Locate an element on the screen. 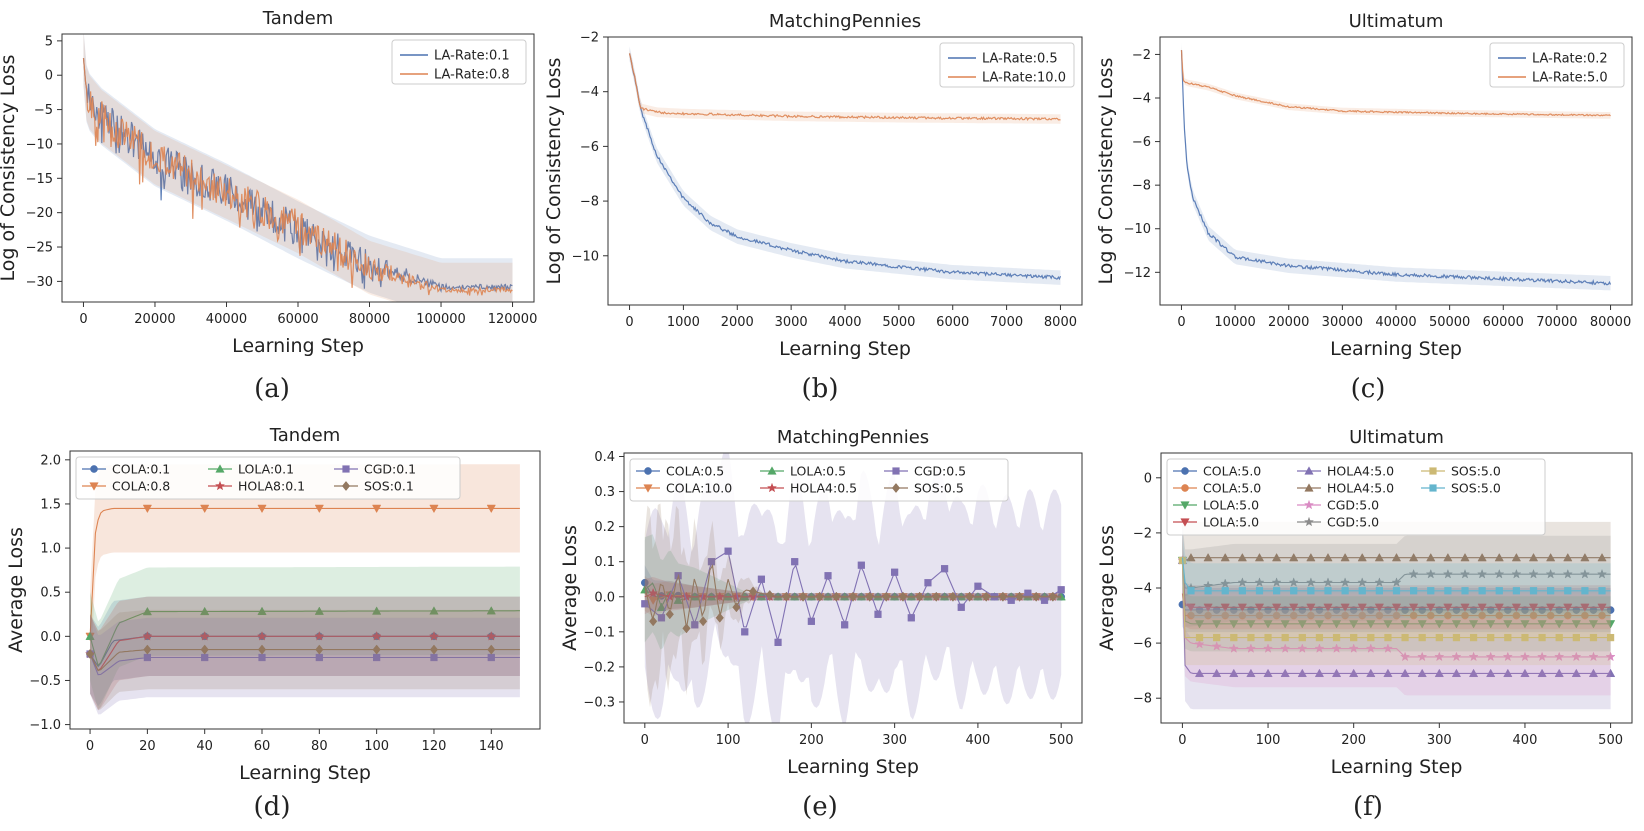 This screenshot has width=1644, height=831. x-tick-label: 300 is located at coordinates (894, 740).